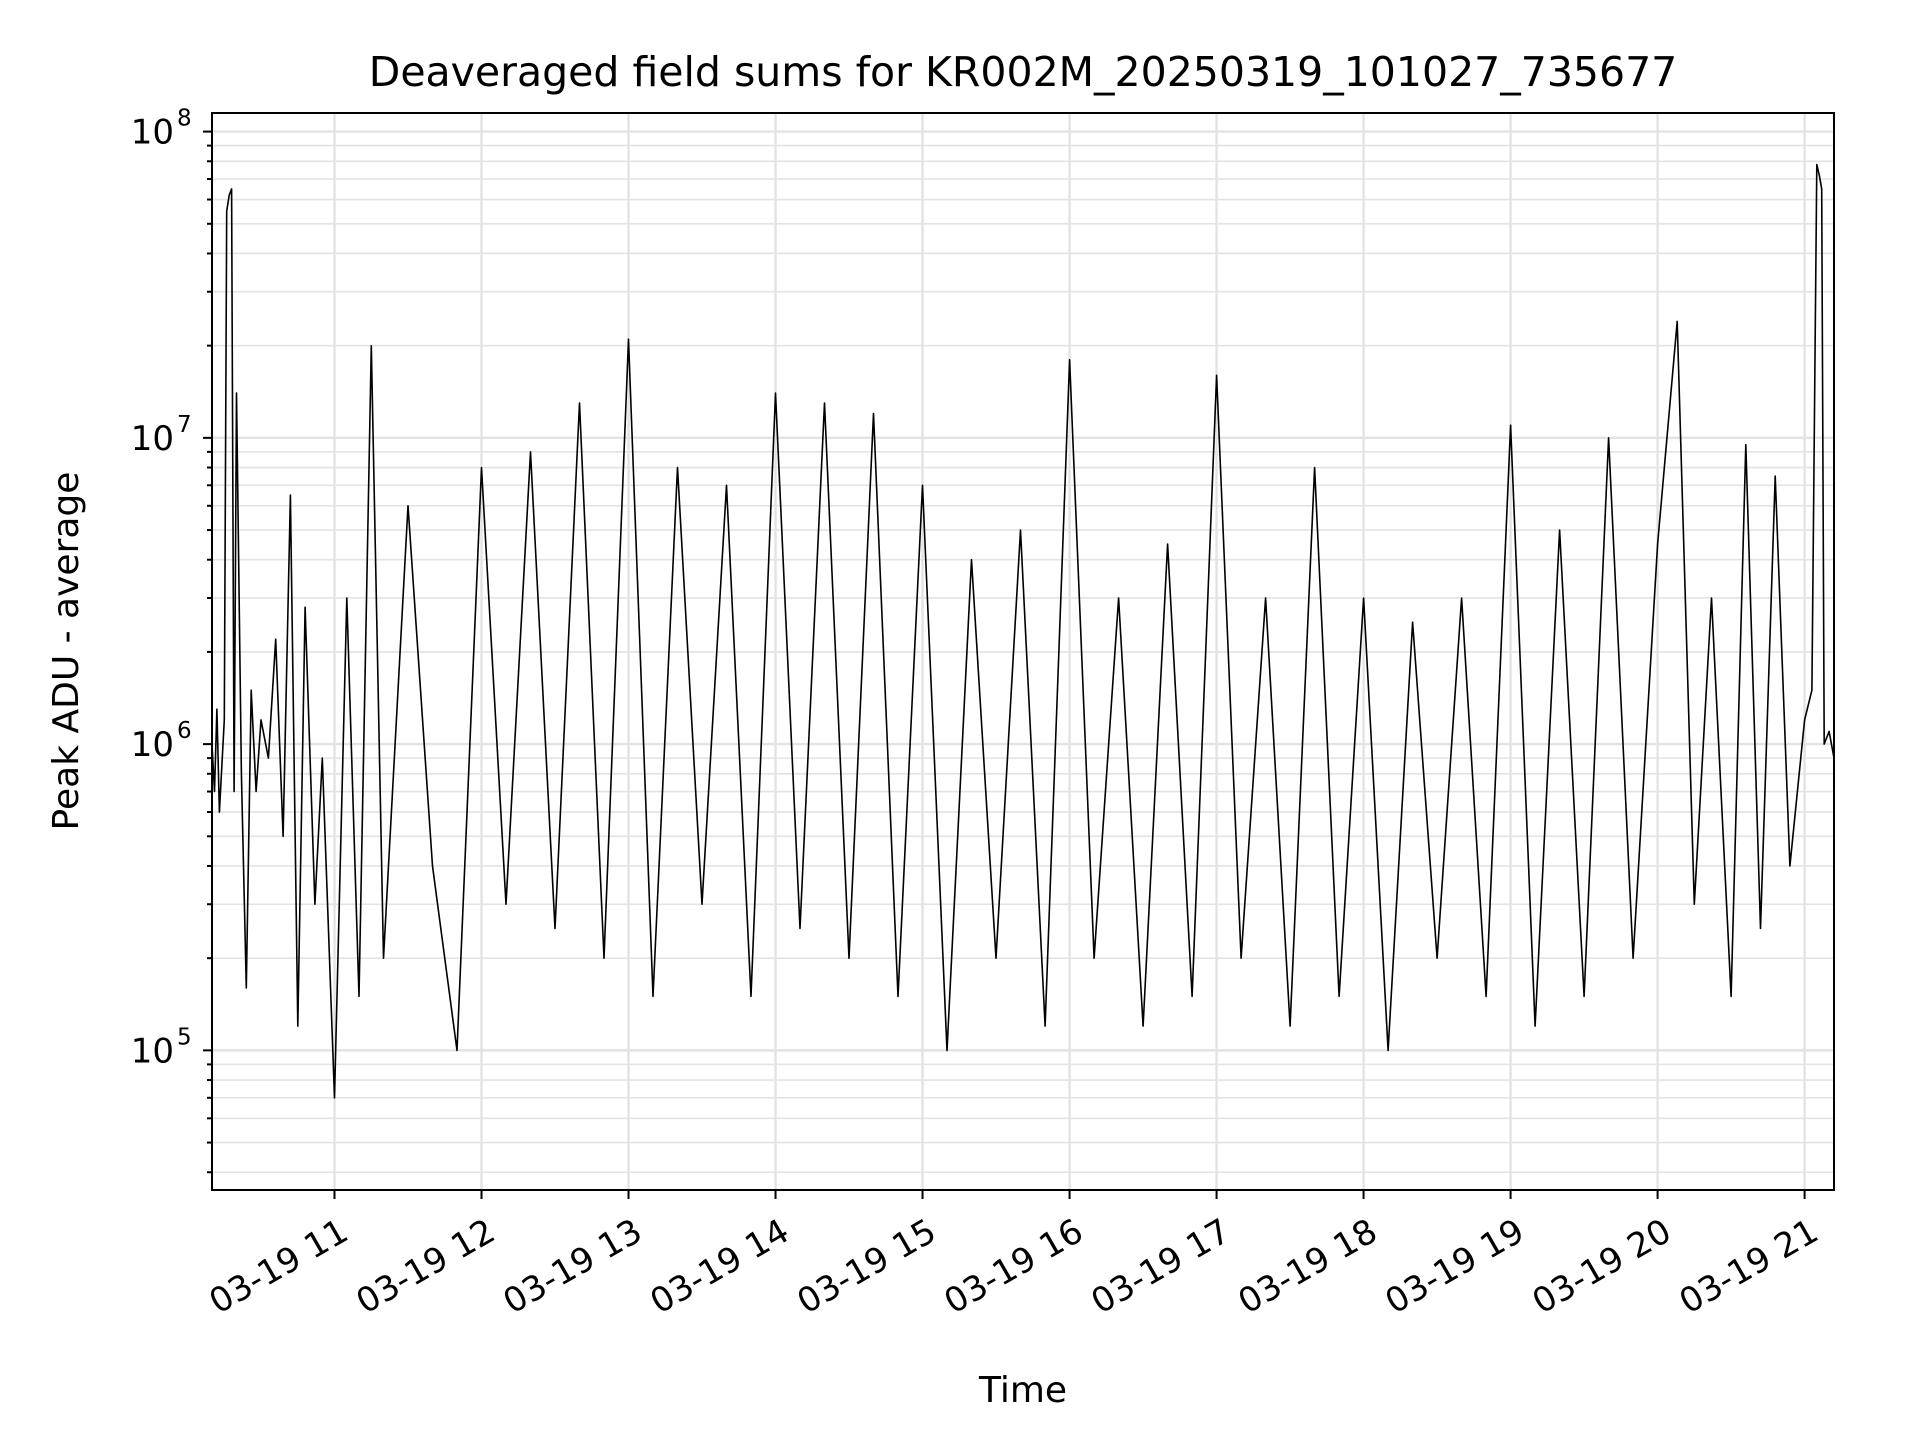 This screenshot has width=1920, height=1440. Describe the element at coordinates (184, 119) in the screenshot. I see `y-tick-exponent: 8` at that location.